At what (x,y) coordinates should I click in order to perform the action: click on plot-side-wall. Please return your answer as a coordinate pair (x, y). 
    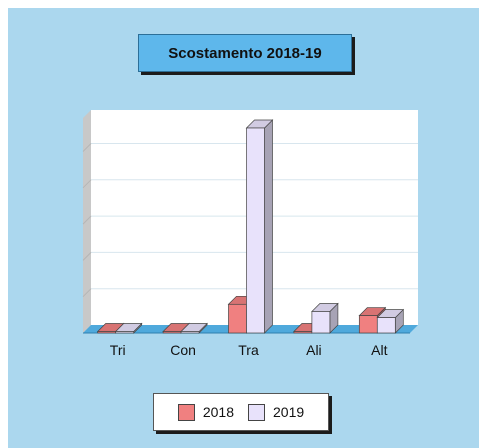
    Looking at the image, I should click on (87, 221).